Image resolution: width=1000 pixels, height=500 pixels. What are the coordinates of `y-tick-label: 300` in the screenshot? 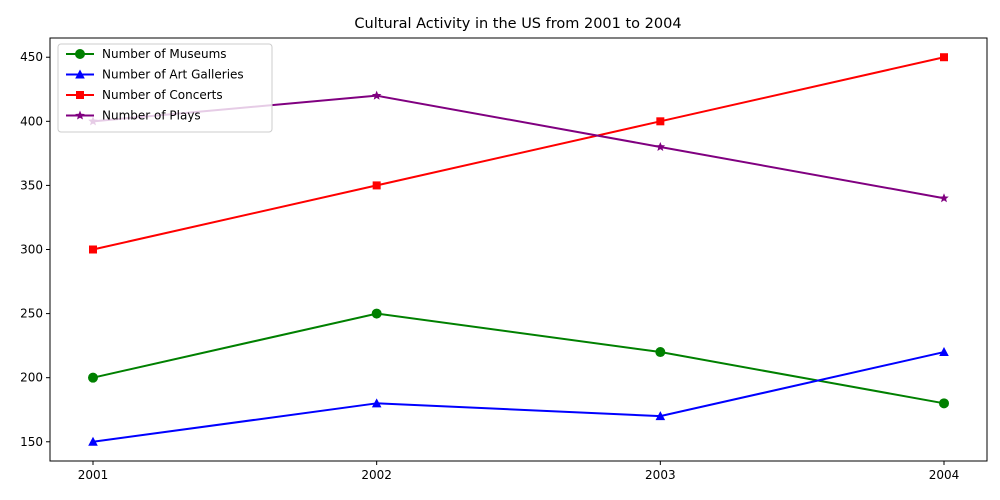 It's located at (31, 250).